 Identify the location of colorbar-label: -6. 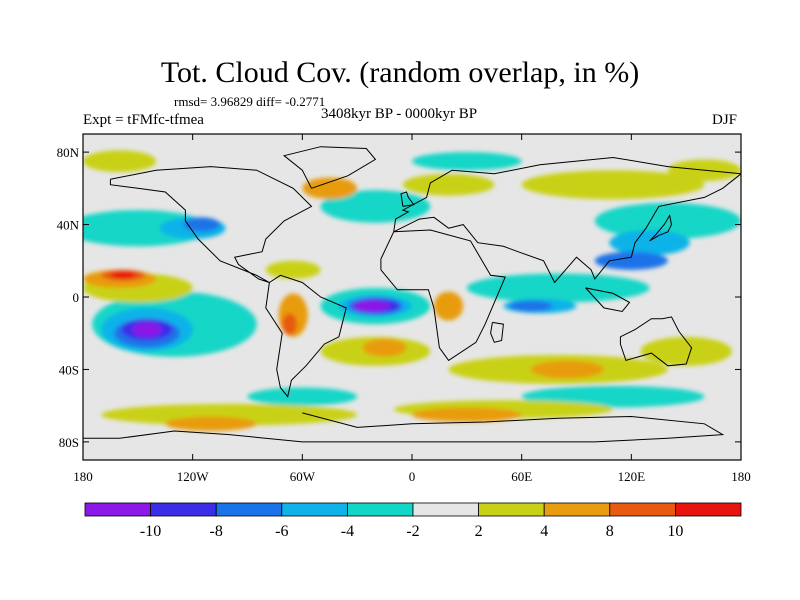
(281, 531).